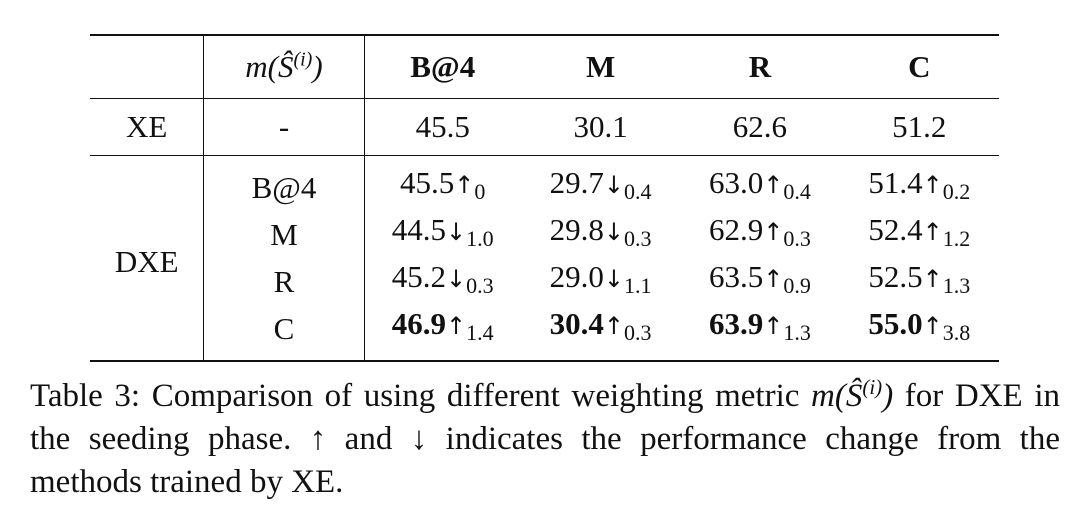 Image resolution: width=1080 pixels, height=518 pixels. Describe the element at coordinates (600, 184) in the screenshot. I see `dxe-cell: 29.7↓0.4` at that location.